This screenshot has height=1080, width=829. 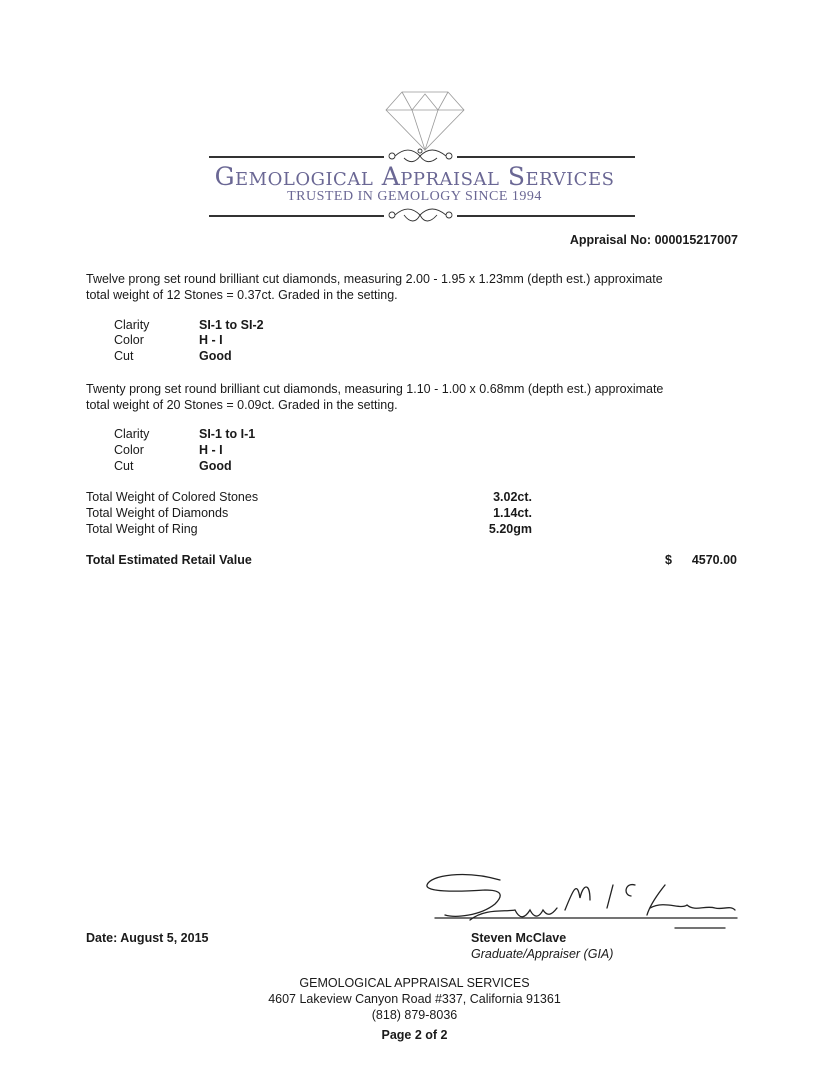 What do you see at coordinates (227, 434) in the screenshot?
I see `grade-value: SI-1 to I-1` at bounding box center [227, 434].